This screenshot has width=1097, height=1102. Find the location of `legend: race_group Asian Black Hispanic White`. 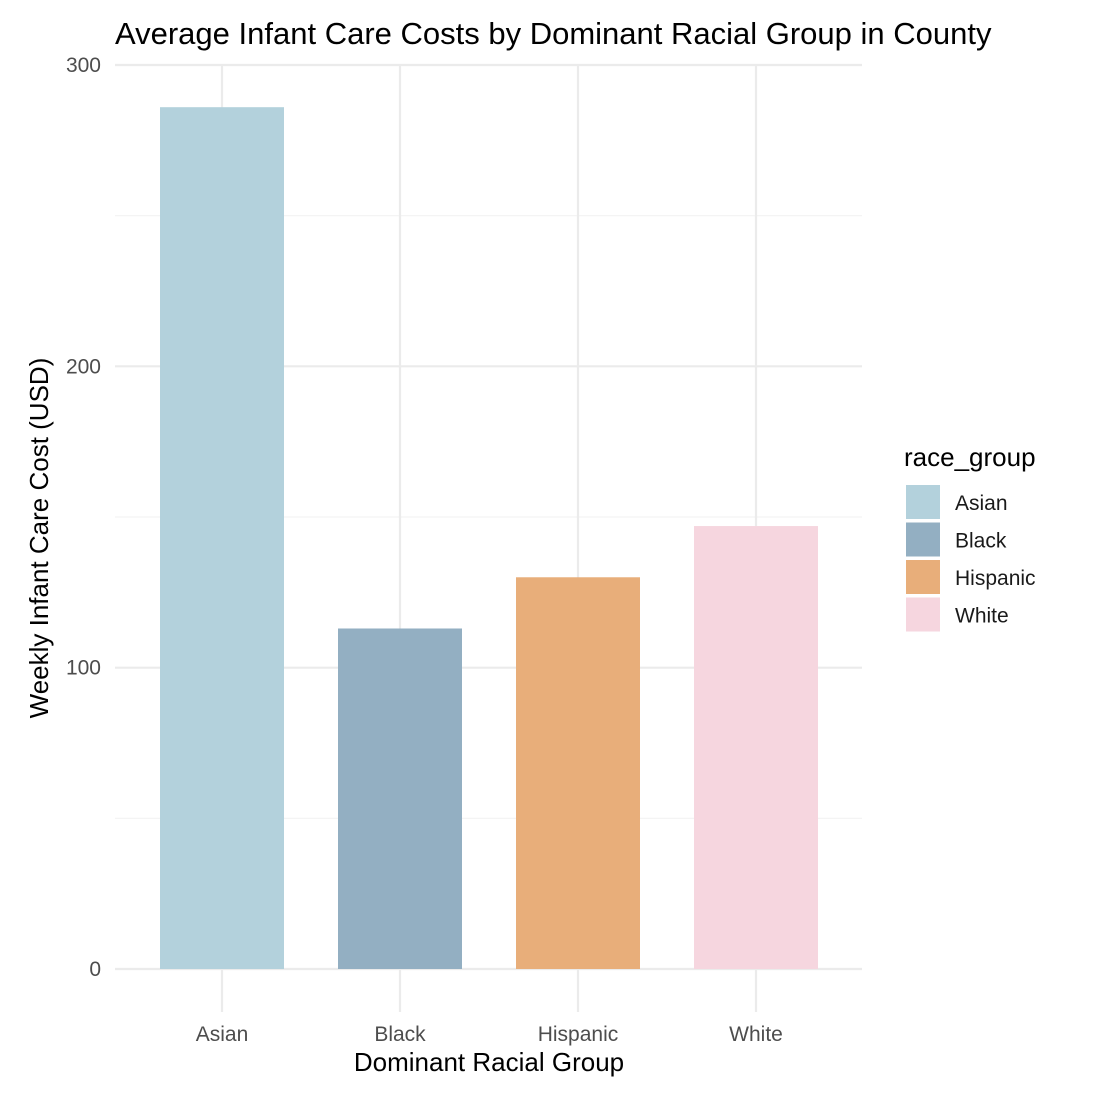

legend: race_group Asian Black Hispanic White is located at coordinates (970, 537).